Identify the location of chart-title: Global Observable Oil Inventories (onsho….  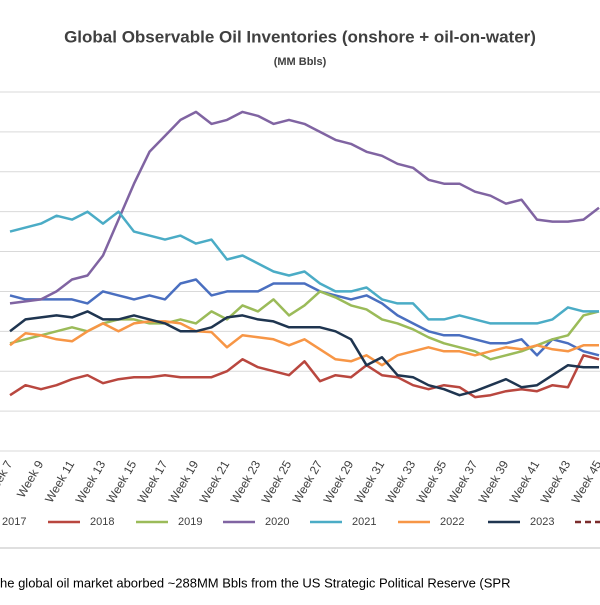
(300, 36).